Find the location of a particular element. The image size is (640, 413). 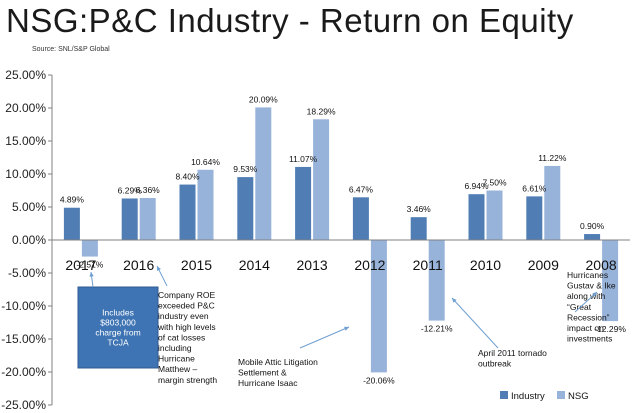

x-category-label: 2008 is located at coordinates (601, 265).